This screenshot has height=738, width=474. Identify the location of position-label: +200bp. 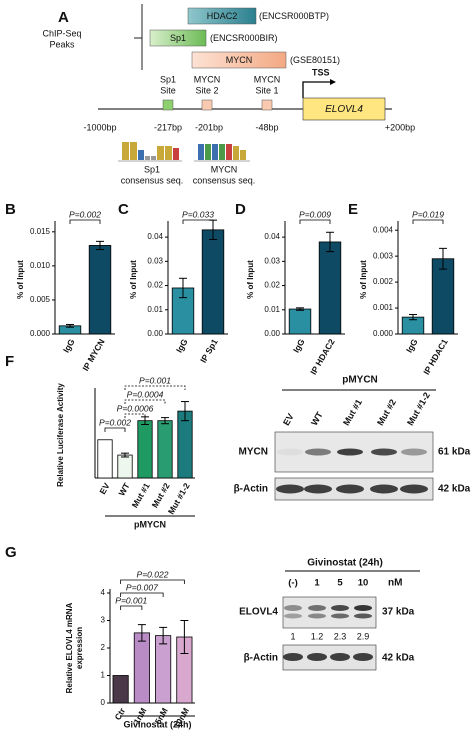
(400, 127).